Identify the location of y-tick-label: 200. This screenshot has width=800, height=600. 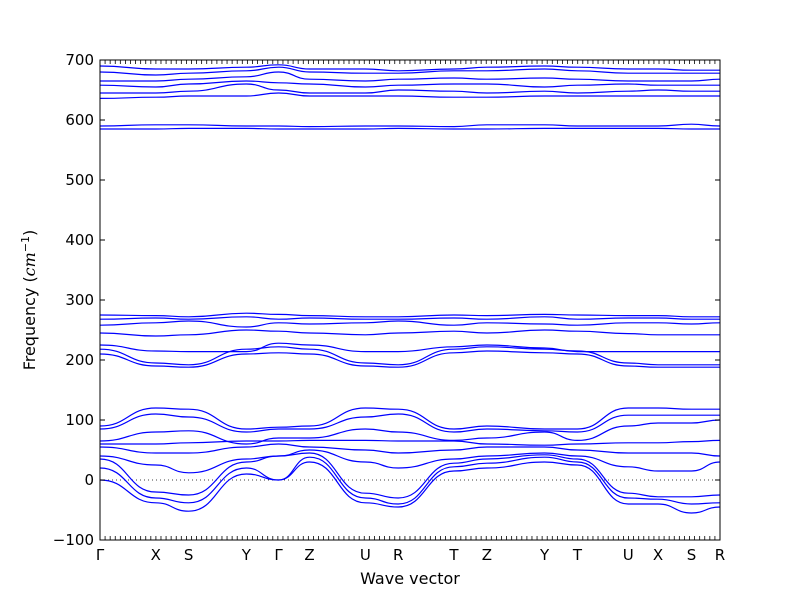
(79, 360).